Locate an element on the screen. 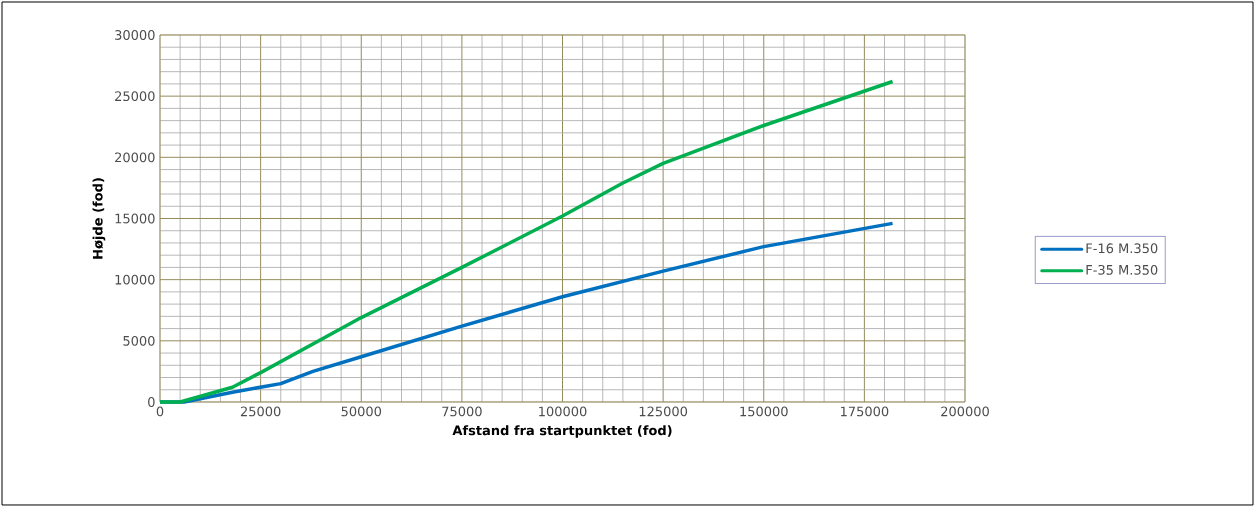 The height and width of the screenshot is (507, 1255). y-tick-label: 15000 is located at coordinates (135, 218).